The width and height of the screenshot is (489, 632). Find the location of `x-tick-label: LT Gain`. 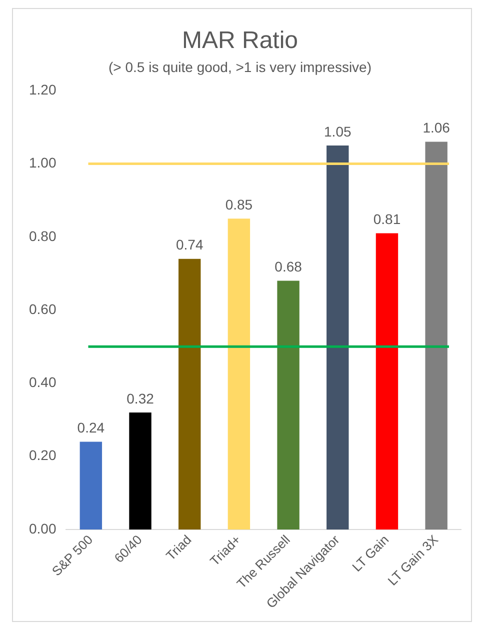

x-tick-label: LT Gain is located at coordinates (370, 553).